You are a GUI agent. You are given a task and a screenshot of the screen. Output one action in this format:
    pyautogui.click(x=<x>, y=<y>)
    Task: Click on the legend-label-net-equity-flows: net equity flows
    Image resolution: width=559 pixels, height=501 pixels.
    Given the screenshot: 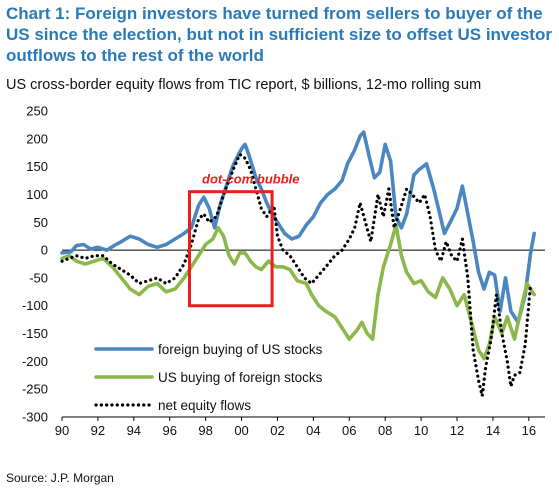 What is the action you would take?
    pyautogui.click(x=204, y=405)
    